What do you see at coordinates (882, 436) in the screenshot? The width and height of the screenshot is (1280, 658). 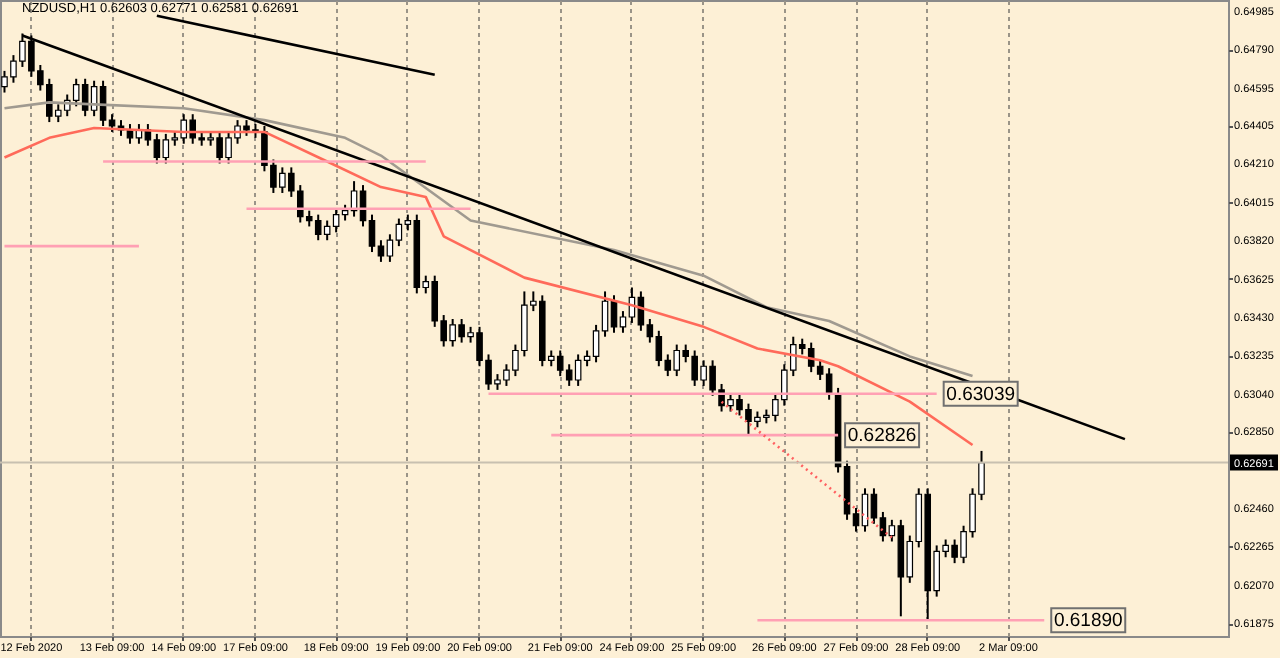 I see `series-label: 0.62826` at bounding box center [882, 436].